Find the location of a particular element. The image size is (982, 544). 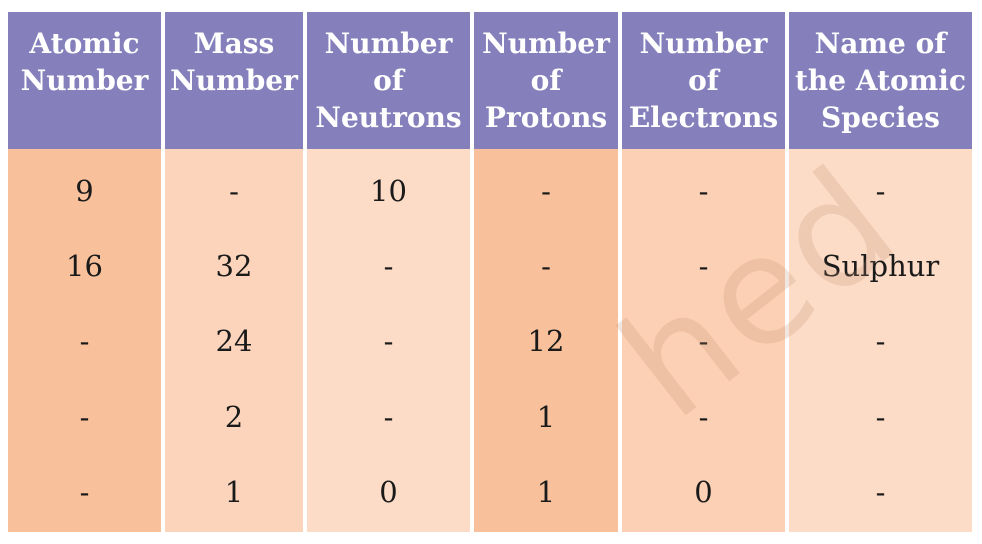

header-number-of-electrons: Number of Electrons is located at coordinates (703, 80).